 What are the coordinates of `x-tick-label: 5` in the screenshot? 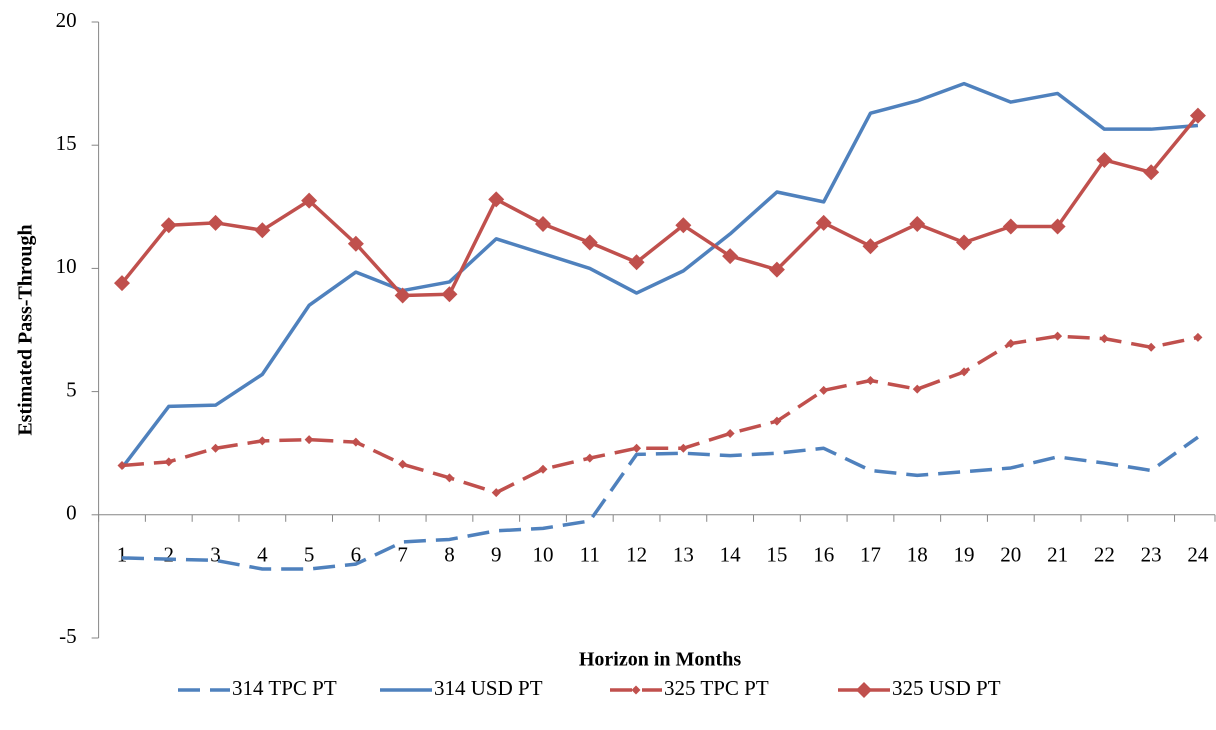 It's located at (309, 555).